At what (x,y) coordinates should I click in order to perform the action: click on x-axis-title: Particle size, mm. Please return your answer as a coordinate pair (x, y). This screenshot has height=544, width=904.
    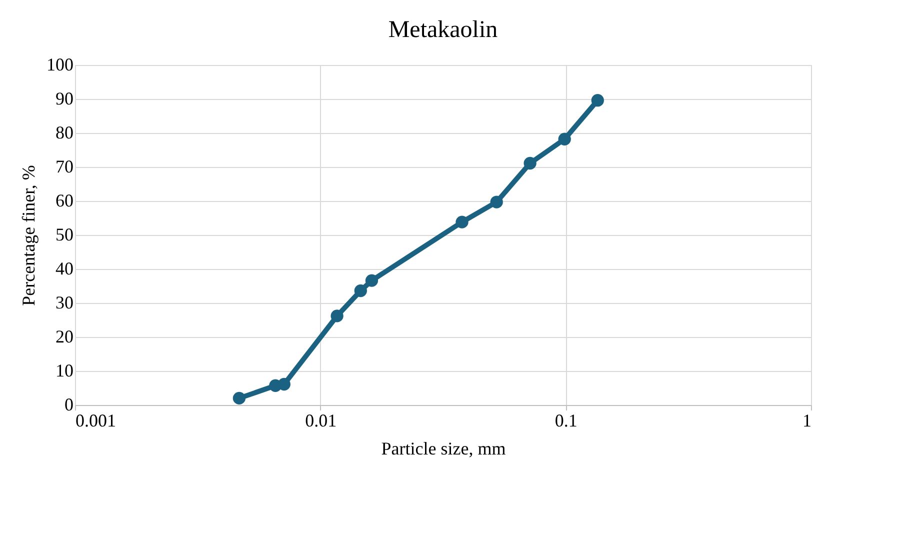
    Looking at the image, I should click on (443, 448).